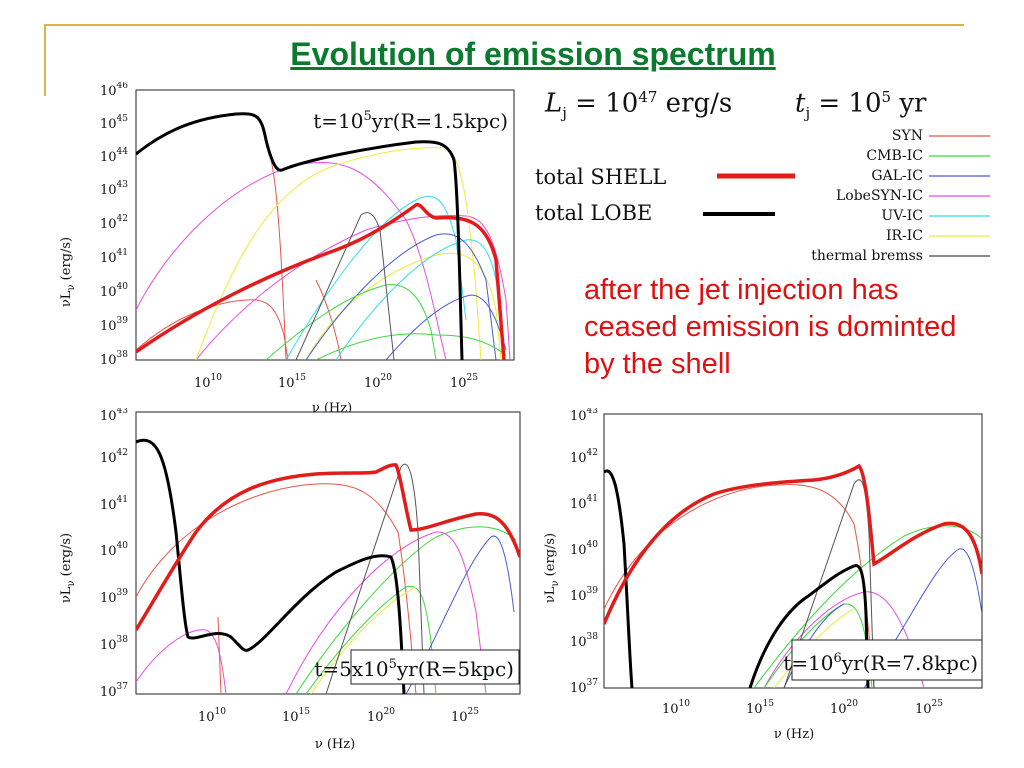 This screenshot has height=768, width=1024. What do you see at coordinates (554, 103) in the screenshot?
I see `lj-symbol: L` at bounding box center [554, 103].